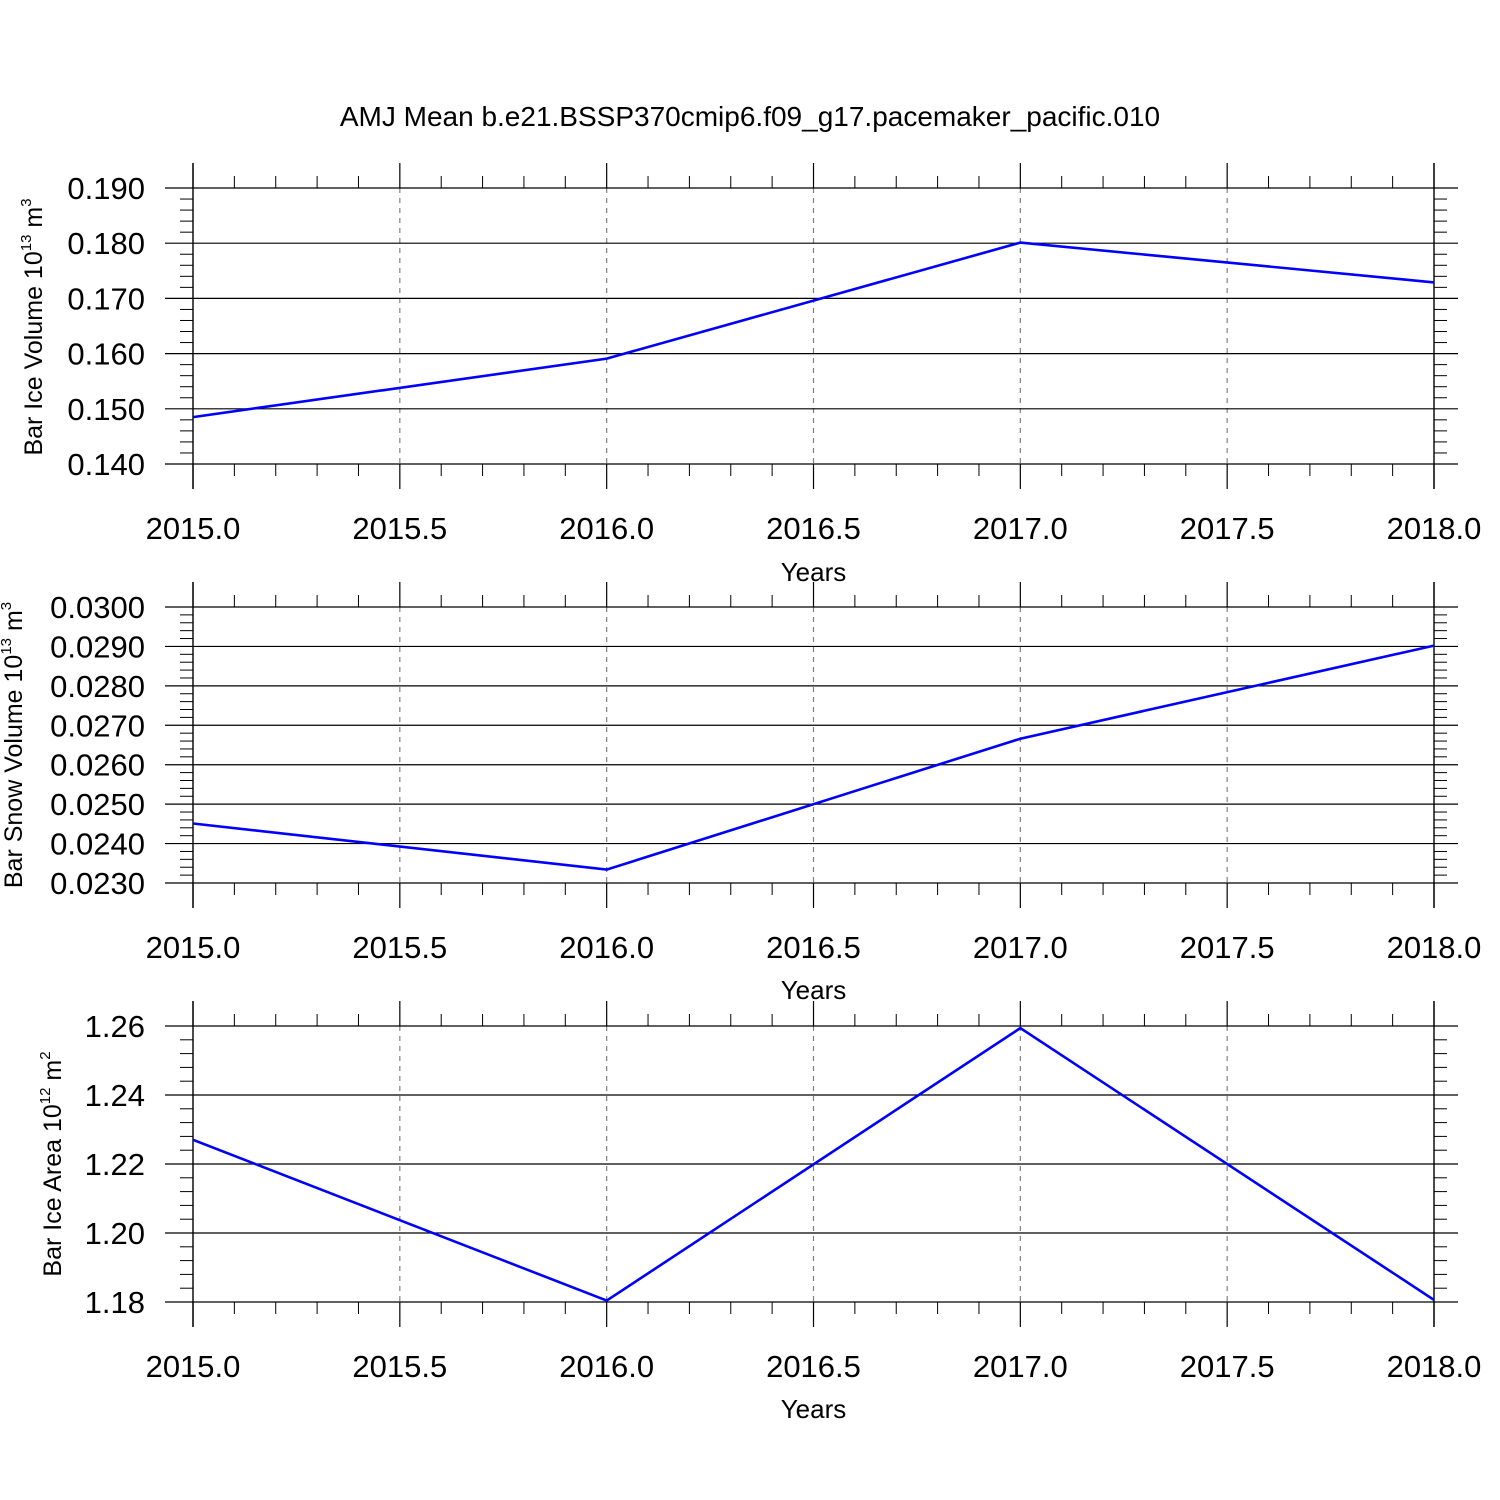 This screenshot has width=1500, height=1500. I want to click on y-tick-label: 0.0290, so click(97, 646).